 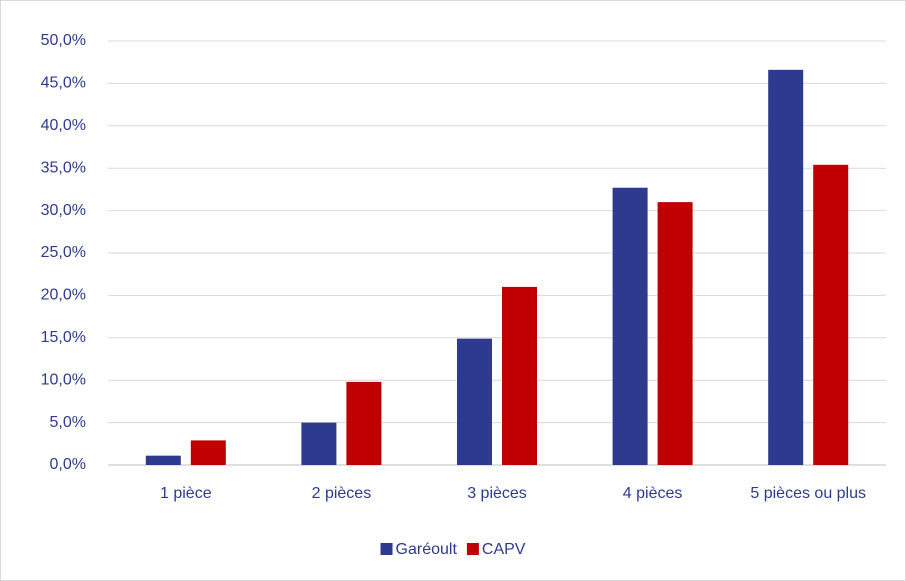 What do you see at coordinates (63, 210) in the screenshot?
I see `y-tick-label: 30,0%` at bounding box center [63, 210].